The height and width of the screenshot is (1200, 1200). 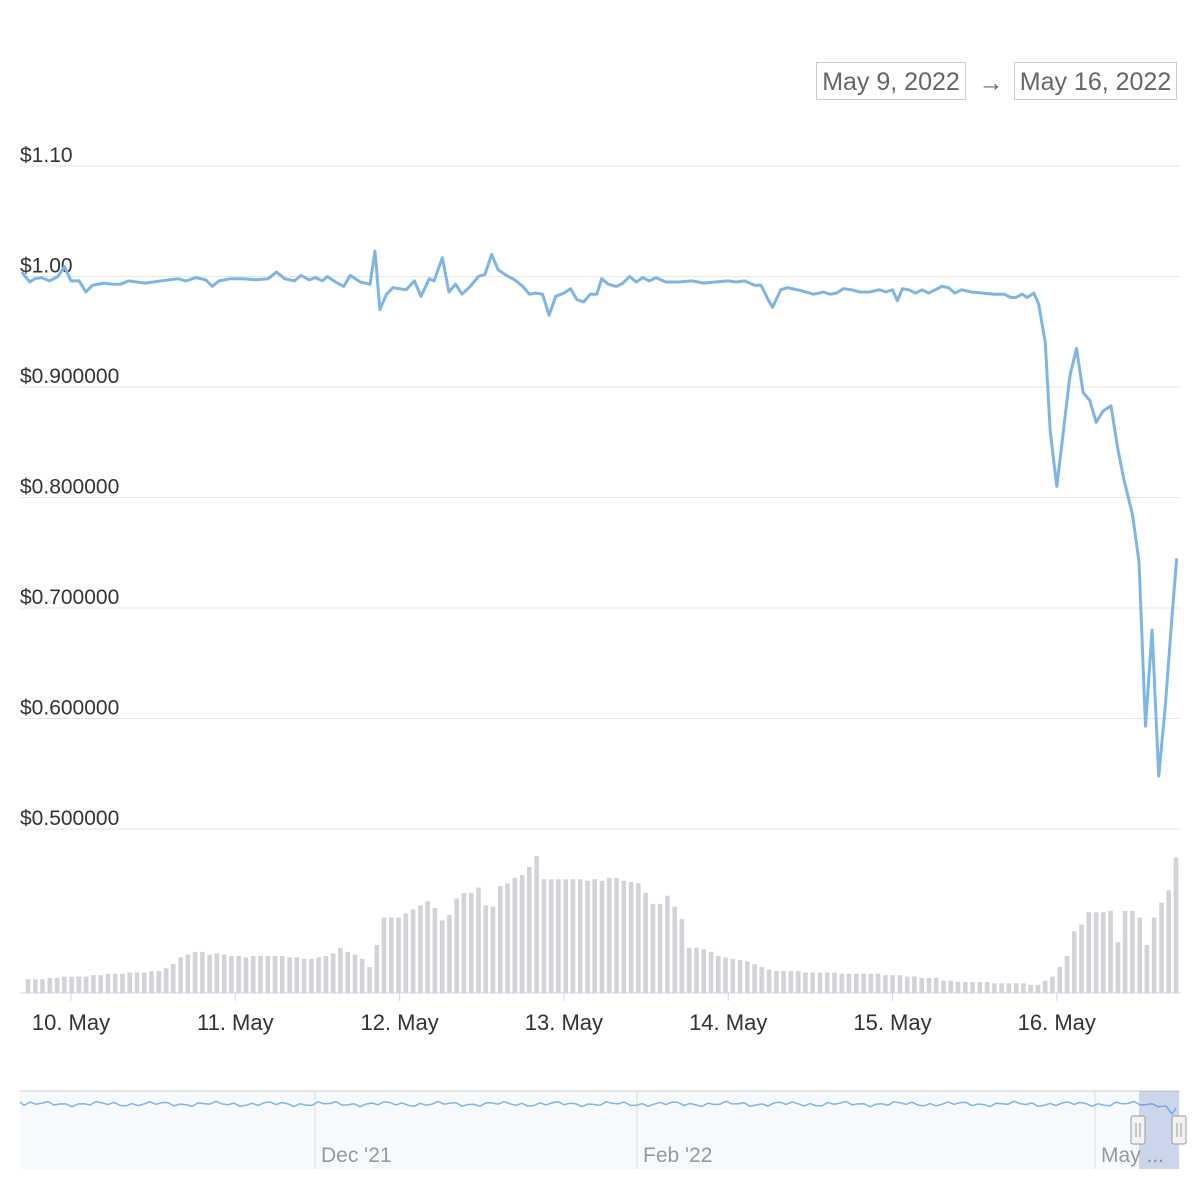 I want to click on navigator-handle-right, so click(x=1179, y=1130).